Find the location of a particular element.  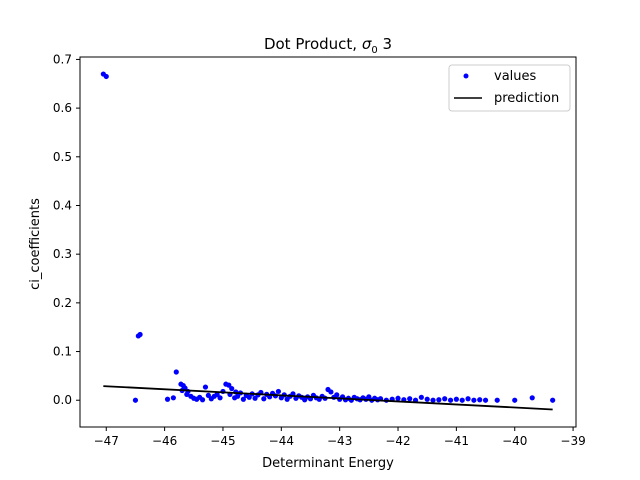

prediction-series is located at coordinates (328, 398).